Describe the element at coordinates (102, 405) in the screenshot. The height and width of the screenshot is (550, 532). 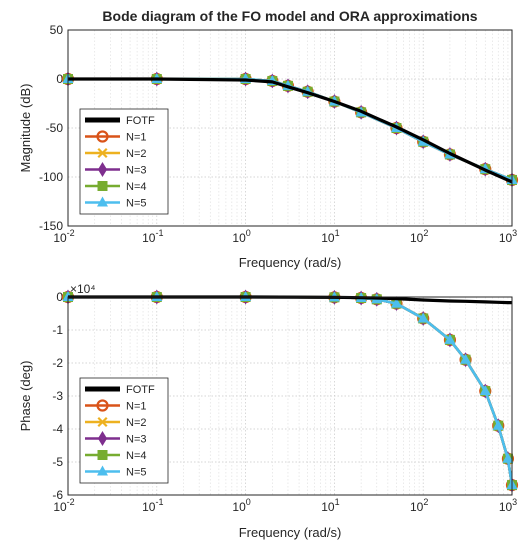
I see `phase-legend-marker-n1` at that location.